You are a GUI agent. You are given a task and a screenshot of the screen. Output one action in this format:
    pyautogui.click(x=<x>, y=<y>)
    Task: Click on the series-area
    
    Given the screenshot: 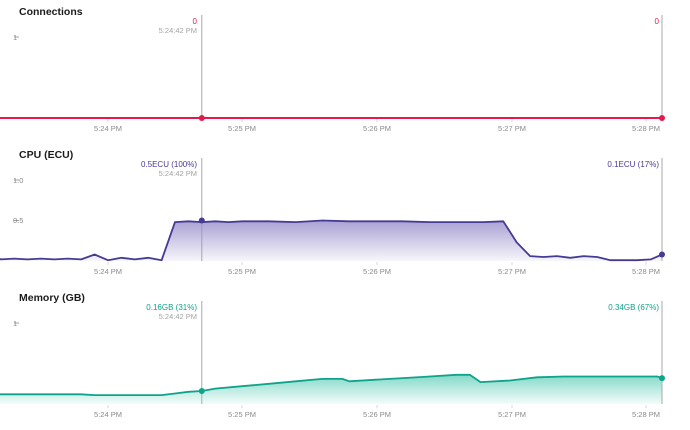 What is the action you would take?
    pyautogui.click(x=331, y=240)
    